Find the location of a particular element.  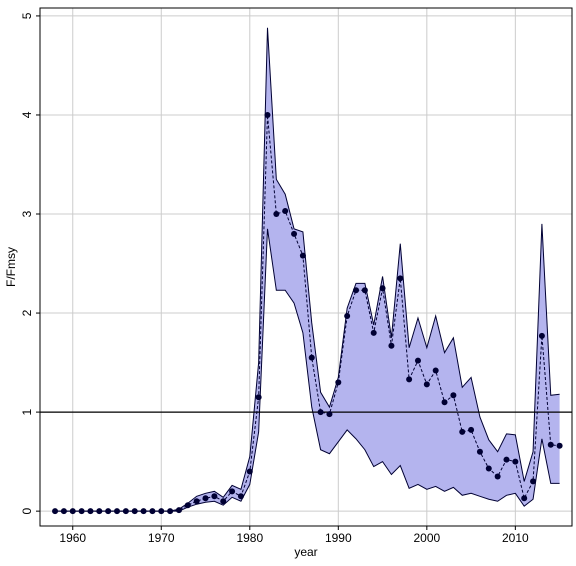

x-tick-label: 1990 is located at coordinates (338, 538).